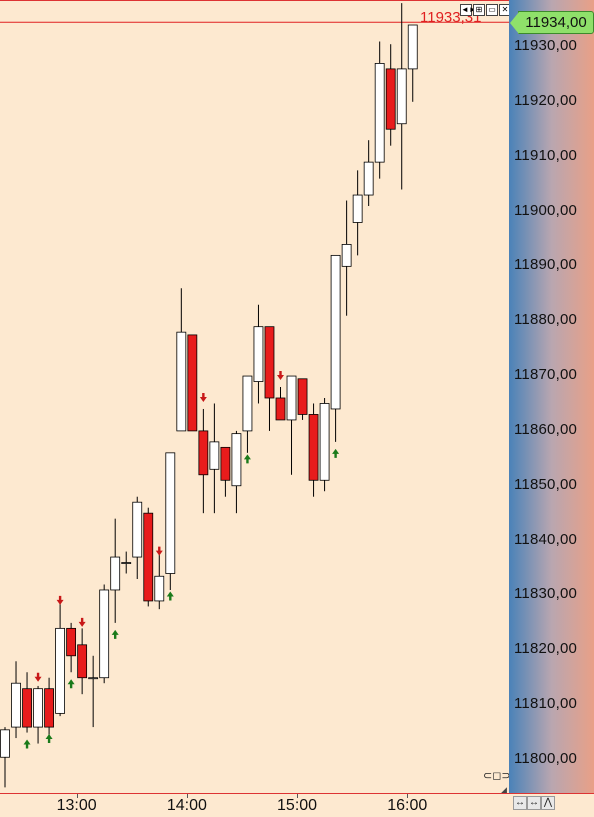  Describe the element at coordinates (546, 649) in the screenshot. I see `price-tick-label: 11820,00` at that location.